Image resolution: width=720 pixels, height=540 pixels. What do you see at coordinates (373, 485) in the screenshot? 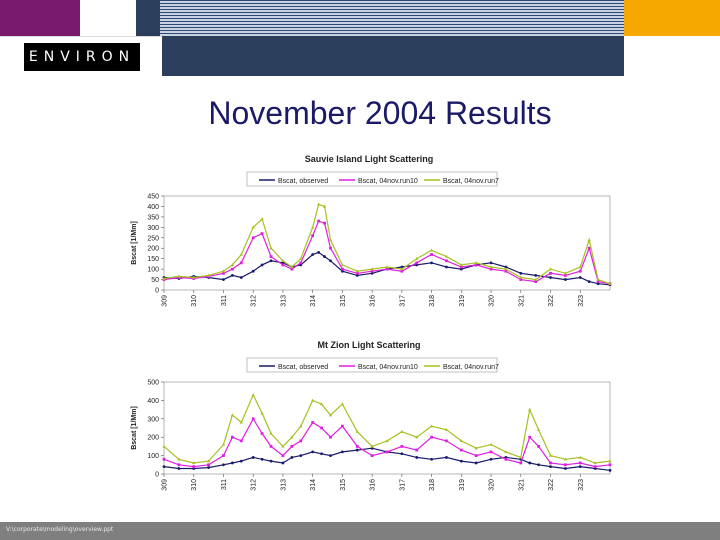
I see `chart1-xtick-label-7: 316` at bounding box center [373, 485].